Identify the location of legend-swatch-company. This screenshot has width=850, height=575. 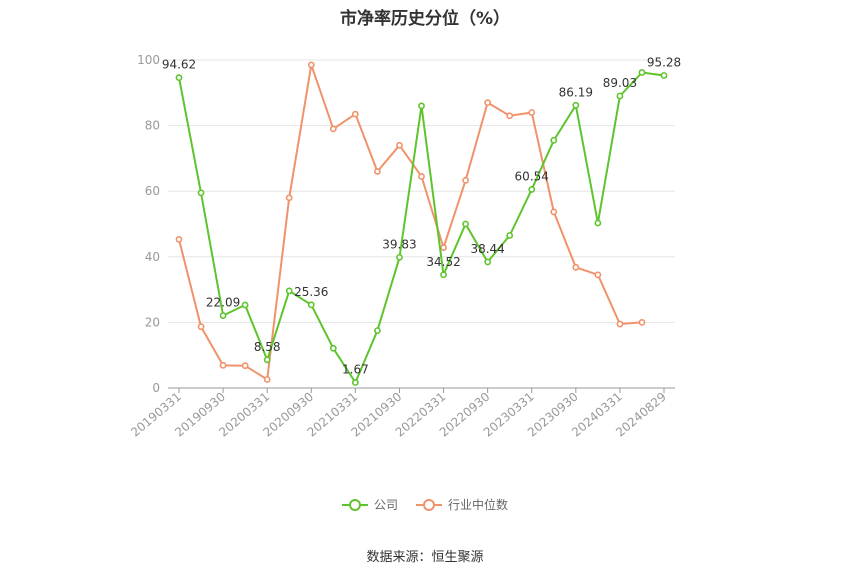
(354, 505).